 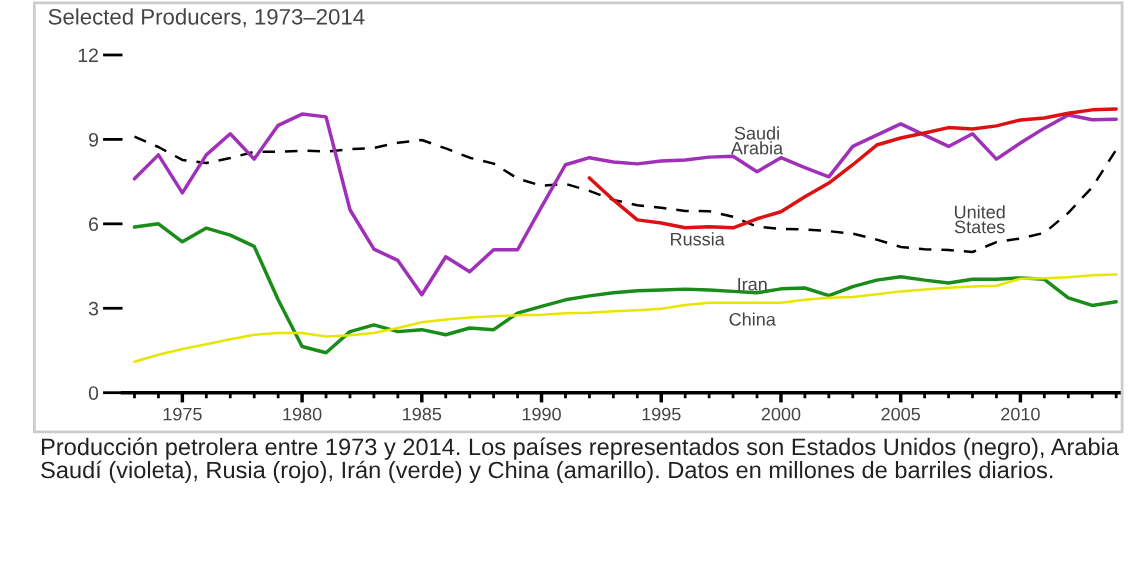 What do you see at coordinates (1020, 414) in the screenshot?
I see `x-tick-label: 2010` at bounding box center [1020, 414].